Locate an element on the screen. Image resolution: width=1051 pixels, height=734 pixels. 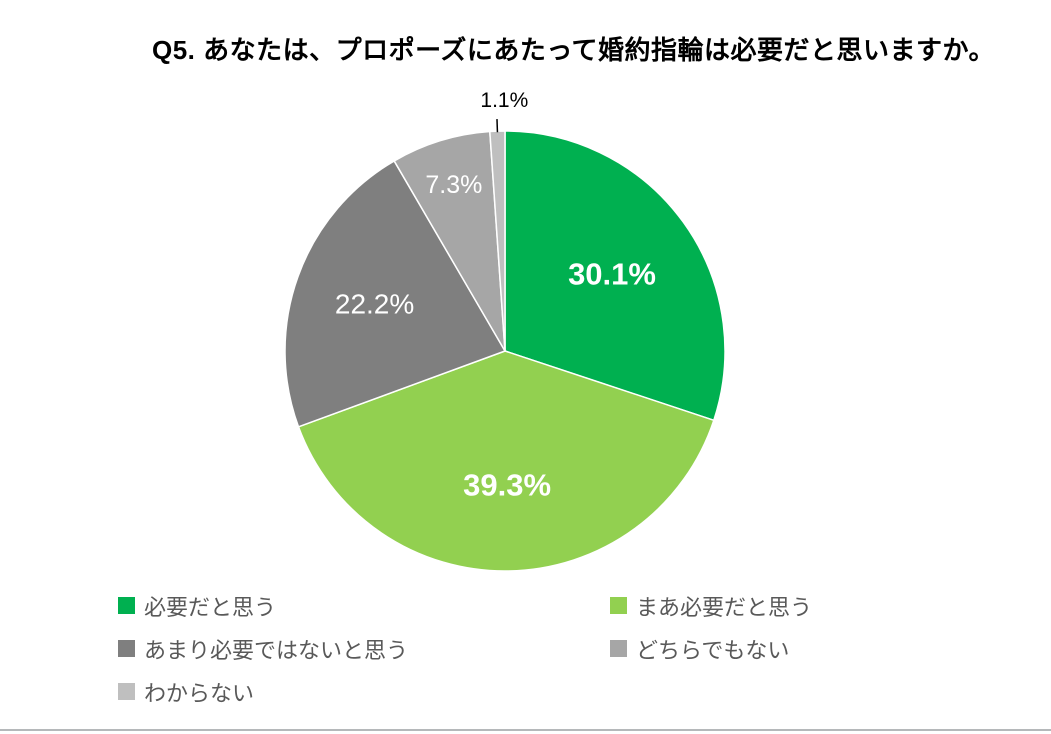
pie-data-label-3: 7.3% is located at coordinates (453, 185).